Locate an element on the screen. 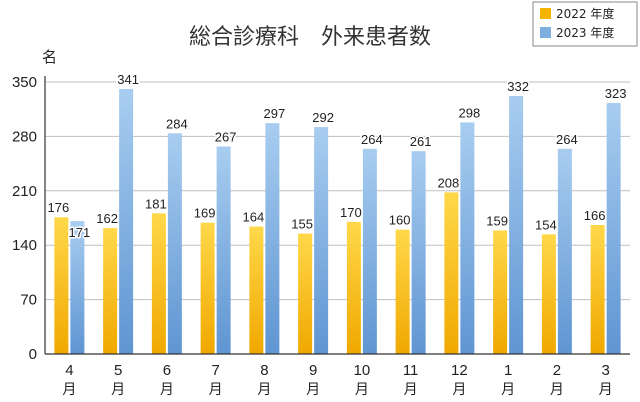 The image size is (640, 402). data-label-series-1: 176 is located at coordinates (59, 207).